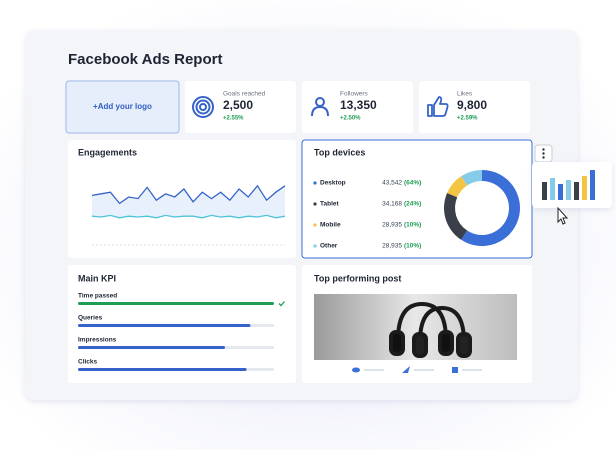 This screenshot has width=616, height=455. Describe the element at coordinates (88, 362) in the screenshot. I see `kpi-name: Clicks` at that location.